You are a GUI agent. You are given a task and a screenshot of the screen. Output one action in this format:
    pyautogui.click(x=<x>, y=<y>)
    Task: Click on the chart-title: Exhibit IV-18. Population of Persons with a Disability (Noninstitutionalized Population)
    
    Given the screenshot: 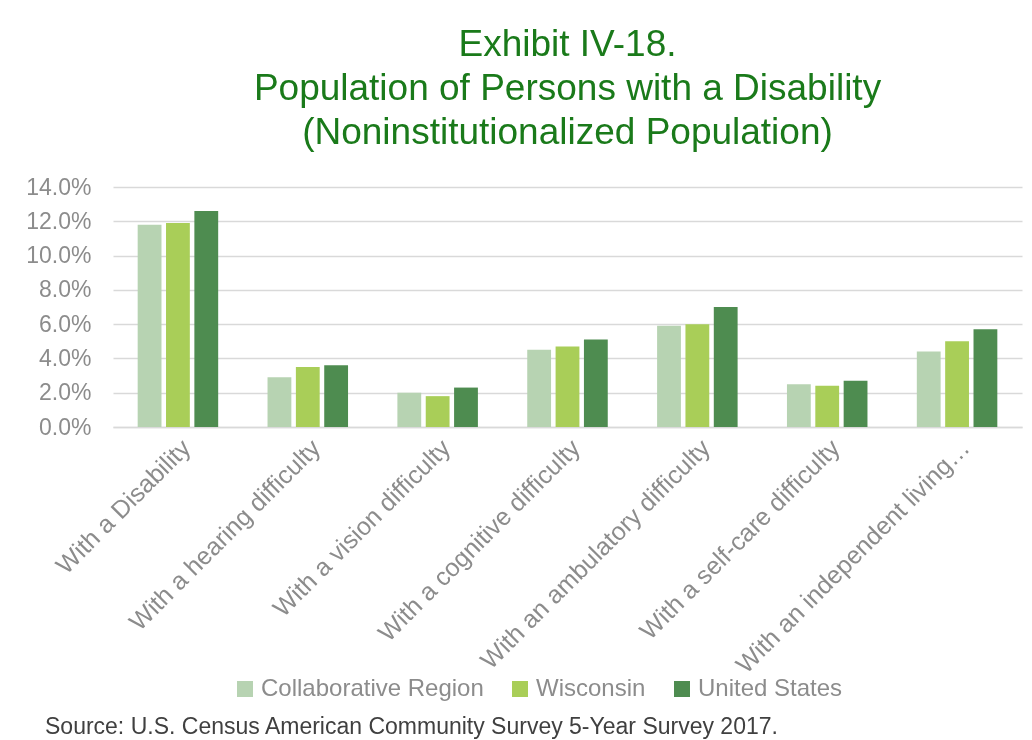 What is the action you would take?
    pyautogui.click(x=567, y=87)
    